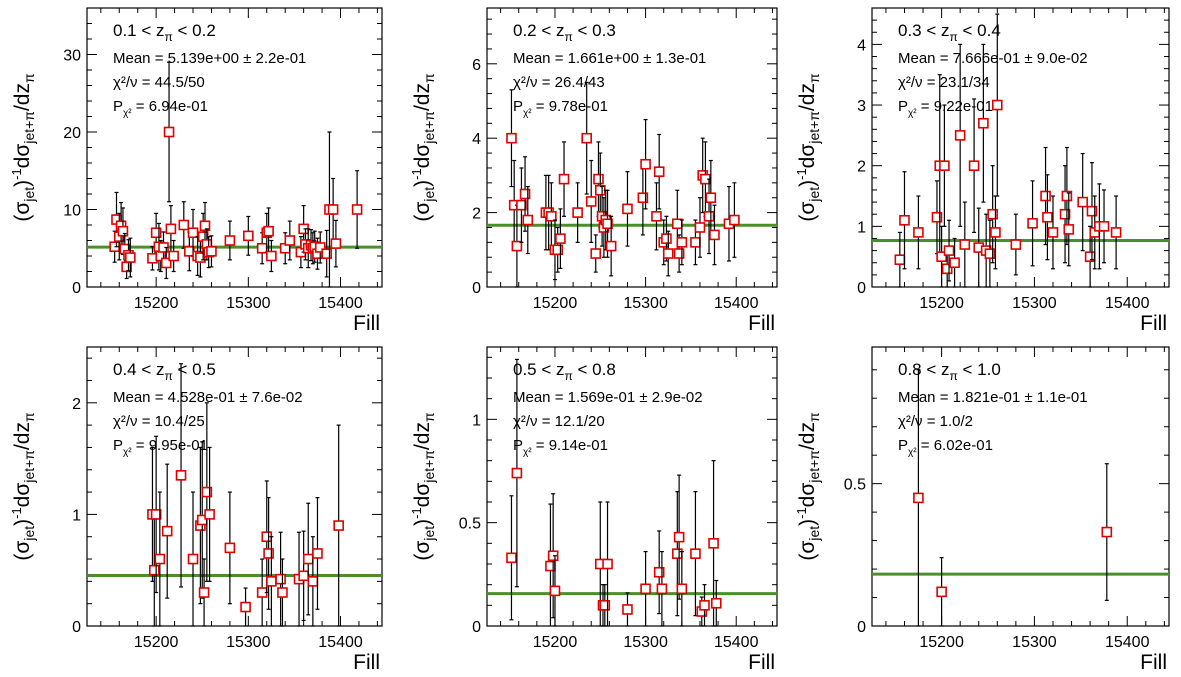 This screenshot has width=1181, height=677. What do you see at coordinates (564, 32) in the screenshot?
I see `range-label: 0.2 < zπ < 0.3` at bounding box center [564, 32].